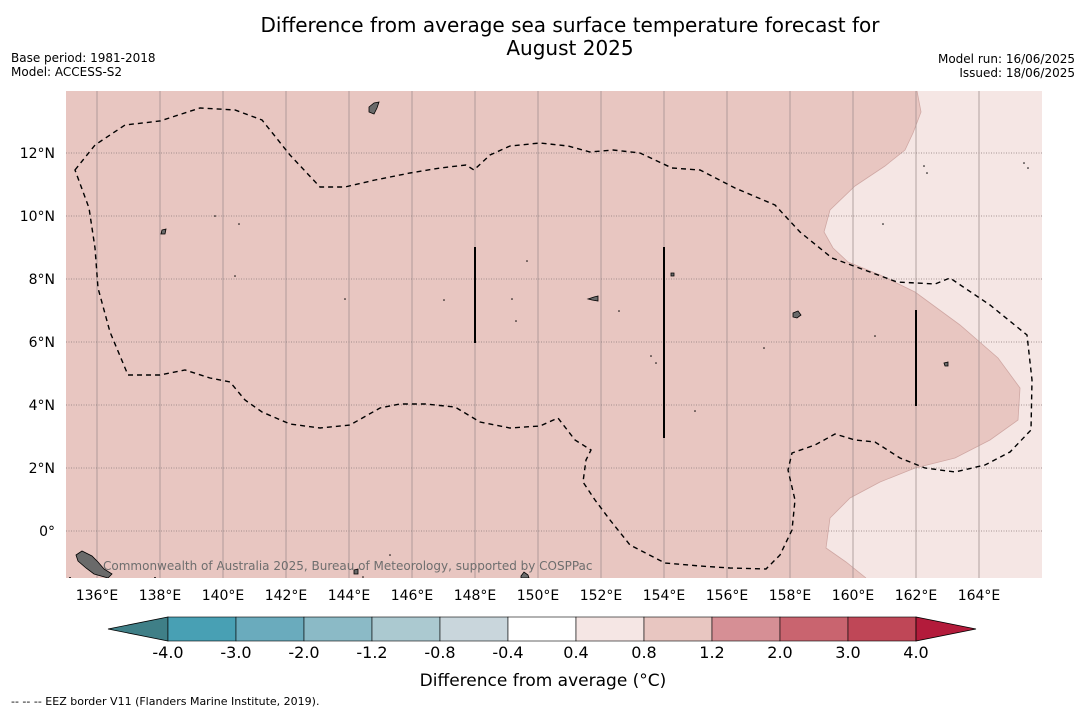 The image size is (1085, 713). Describe the element at coordinates (575, 652) in the screenshot. I see `colorbar-tick-label: 0.4` at that location.